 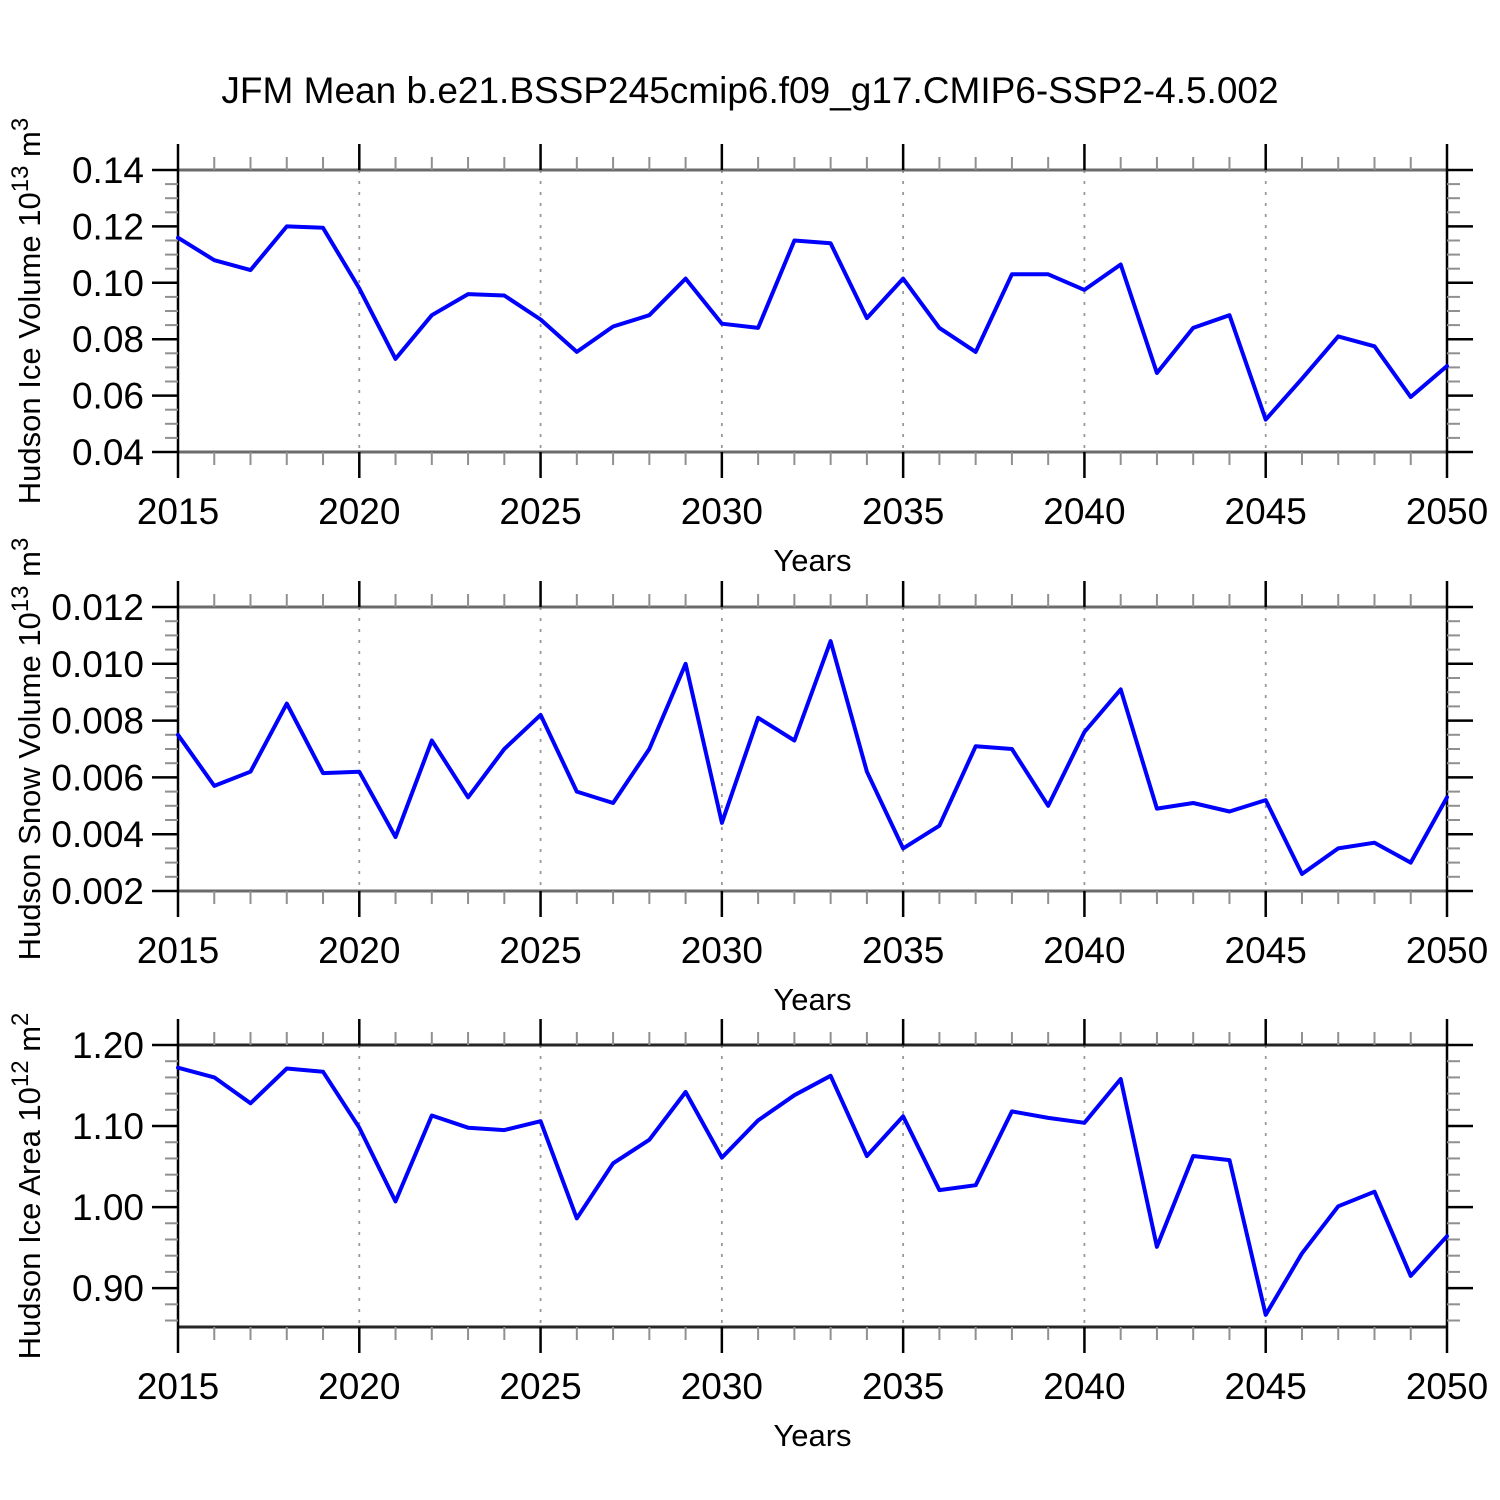 What do you see at coordinates (27, 749) in the screenshot?
I see `y-axis-title-hudson-snow-volume: Hudson Snow Volume 1013 m3` at bounding box center [27, 749].